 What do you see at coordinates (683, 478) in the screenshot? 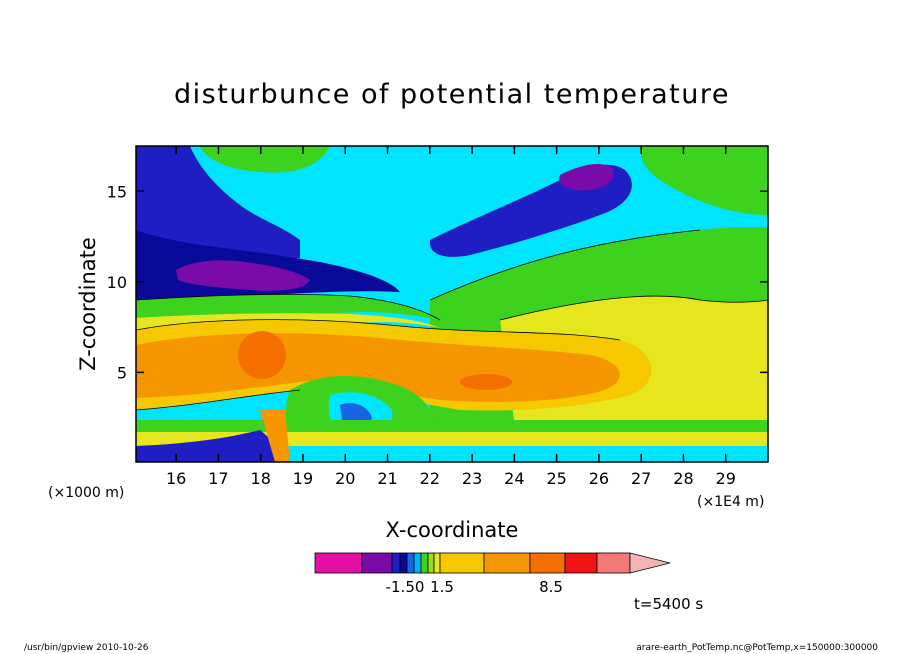
I see `x-tick-label: 28` at bounding box center [683, 478].